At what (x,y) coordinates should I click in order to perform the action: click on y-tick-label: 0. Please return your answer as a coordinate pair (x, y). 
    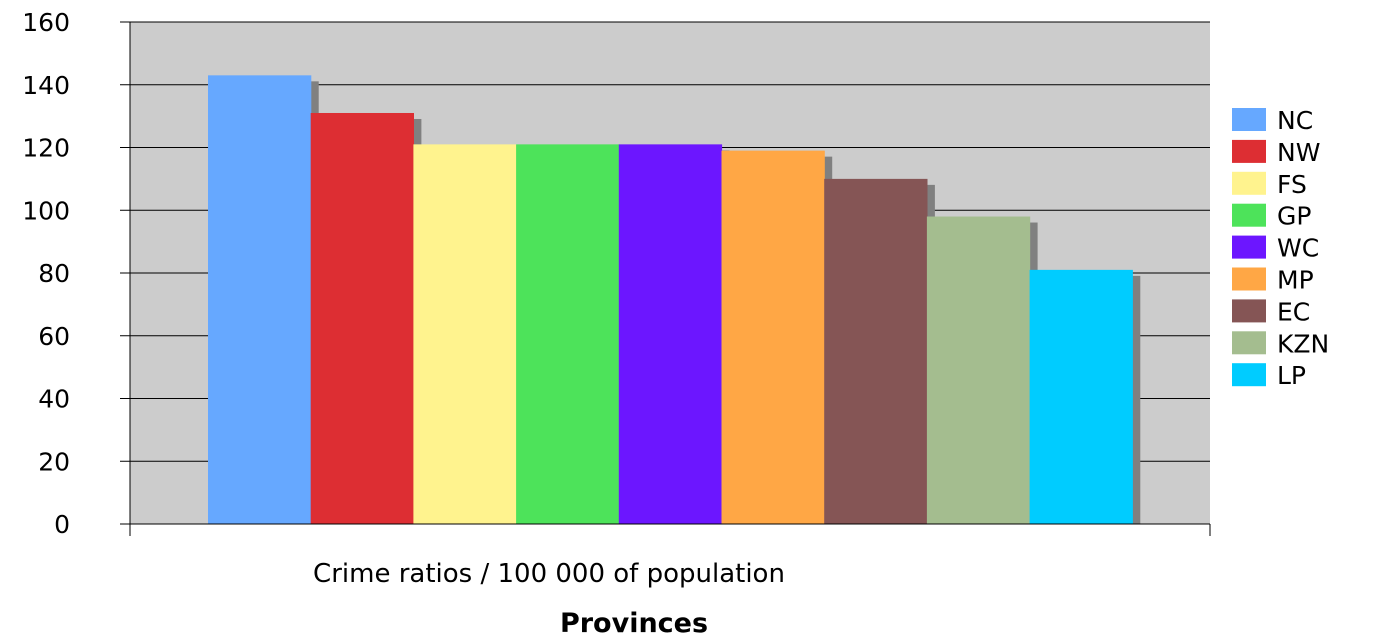
    Looking at the image, I should click on (62, 524).